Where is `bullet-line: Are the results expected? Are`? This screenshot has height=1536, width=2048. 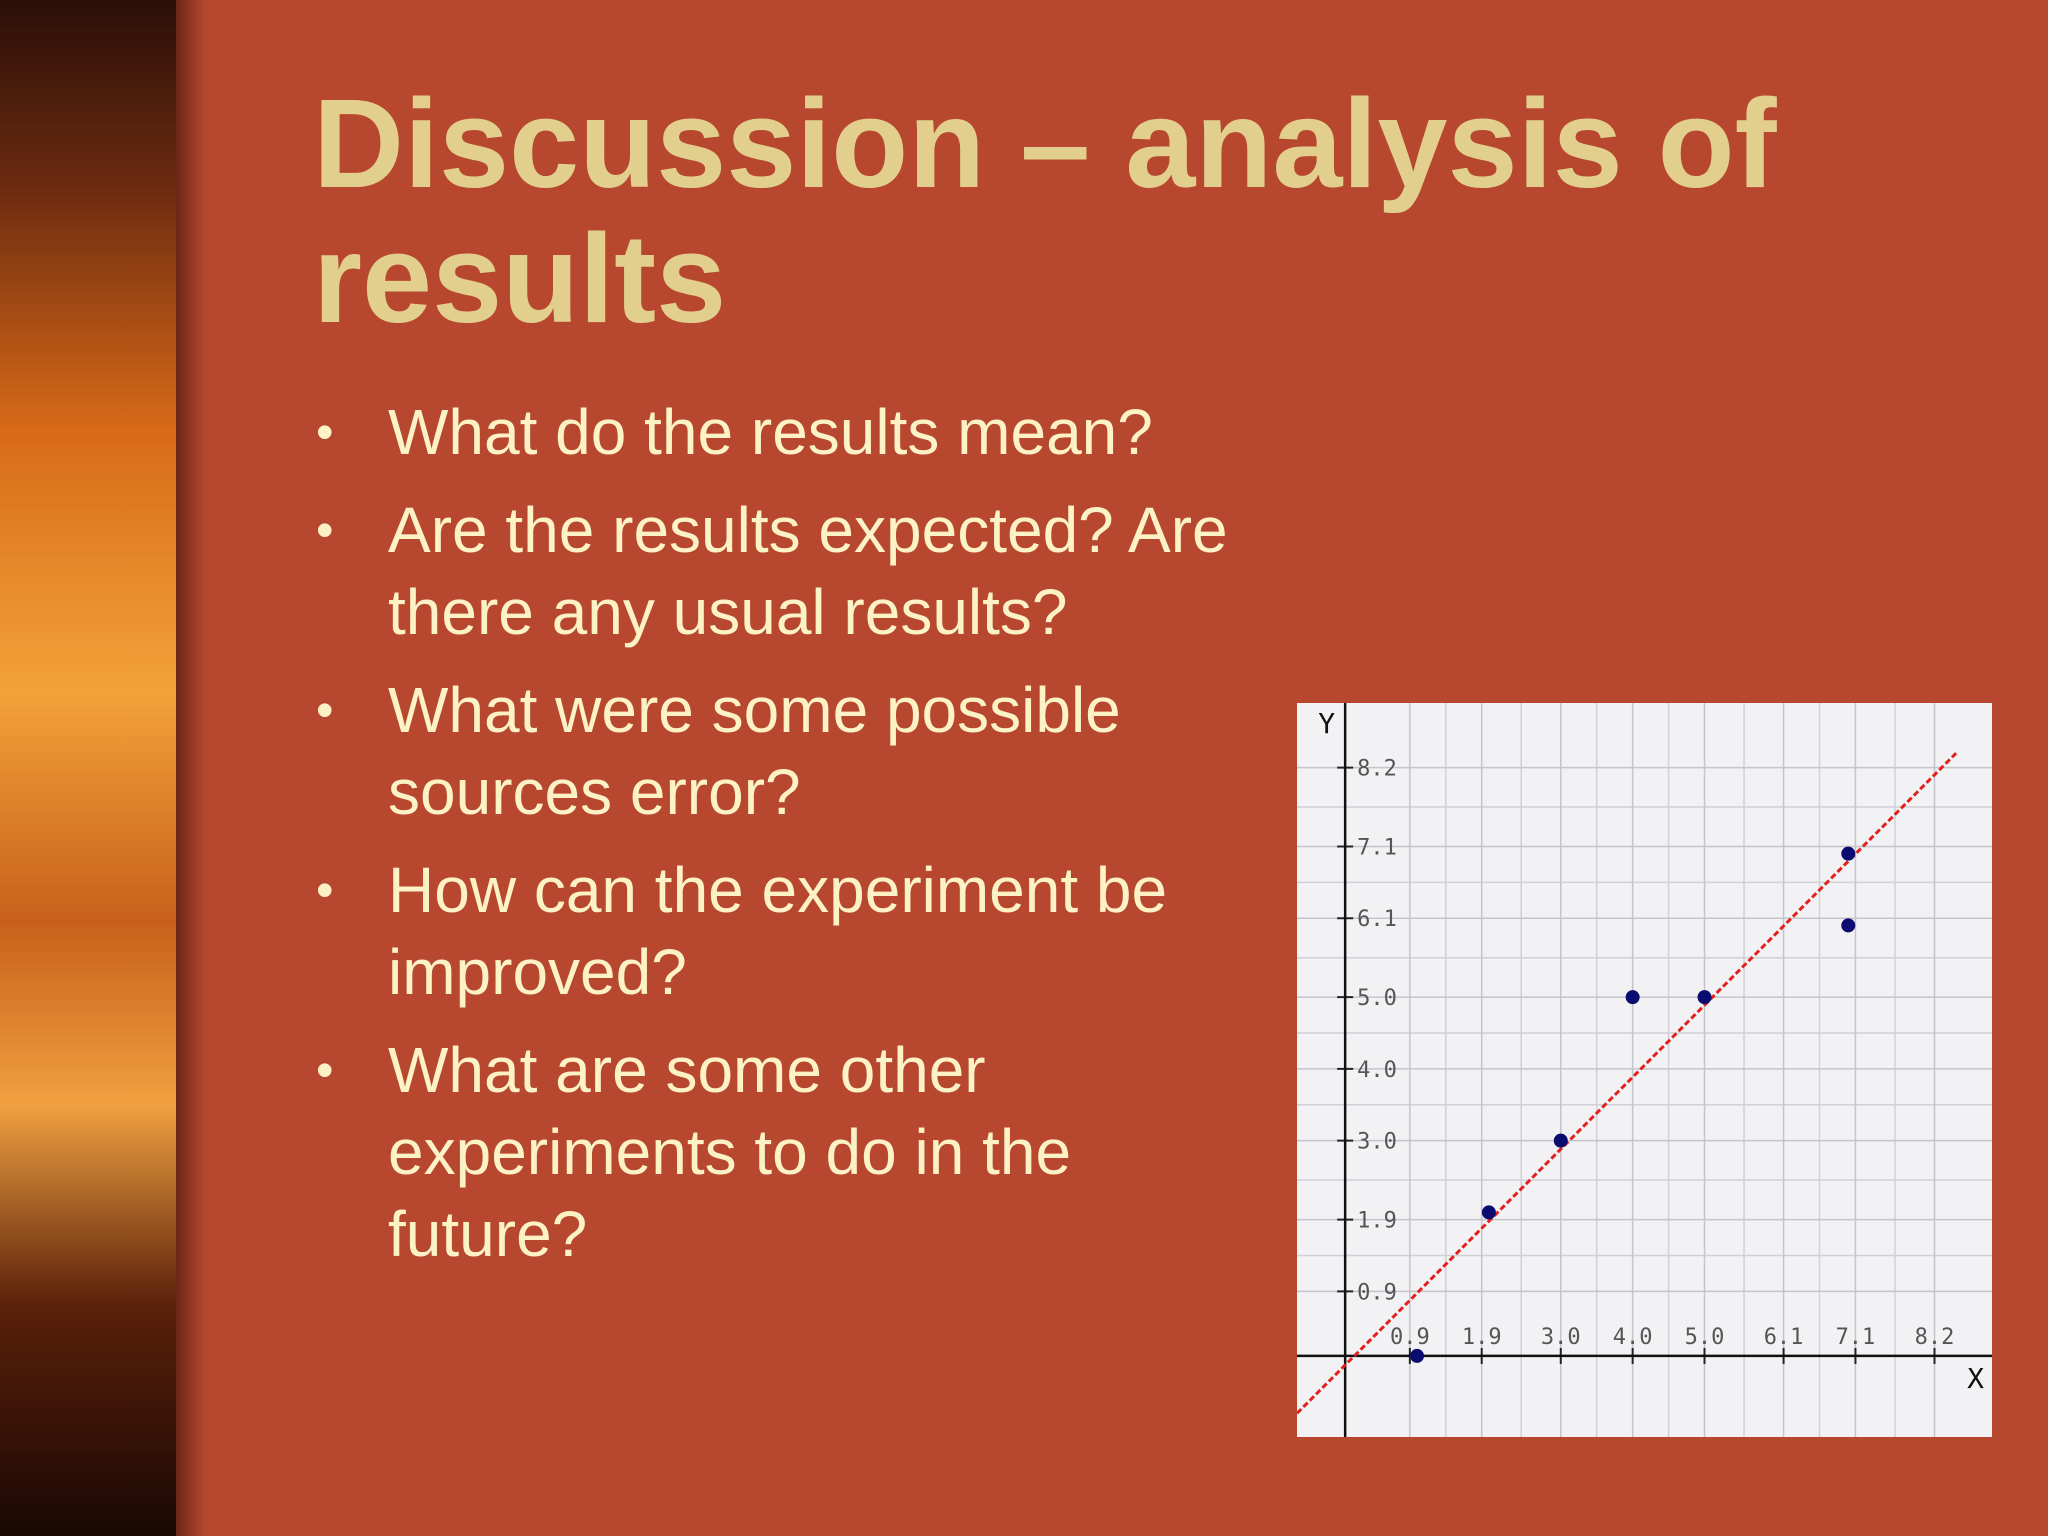
bullet-line: Are the results expected? Are is located at coordinates (808, 530).